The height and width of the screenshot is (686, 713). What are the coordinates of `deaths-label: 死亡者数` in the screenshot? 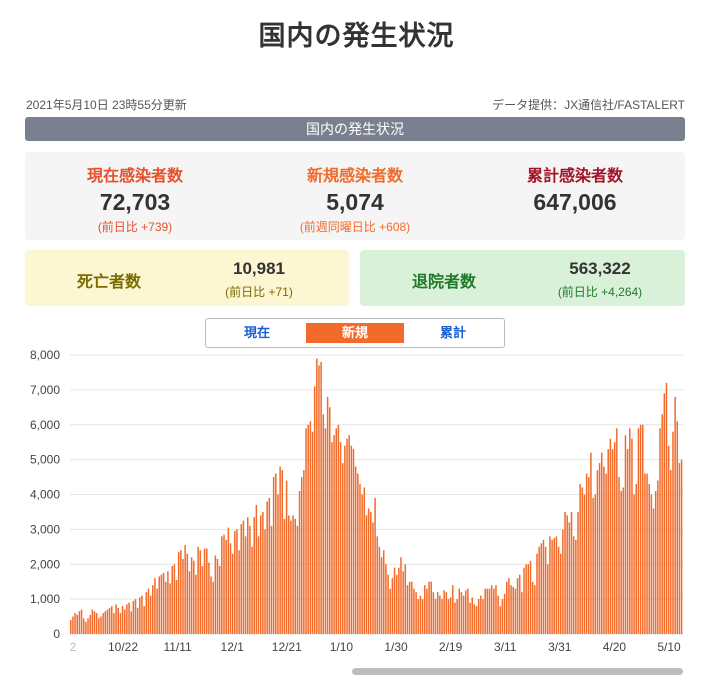 It's located at (109, 282).